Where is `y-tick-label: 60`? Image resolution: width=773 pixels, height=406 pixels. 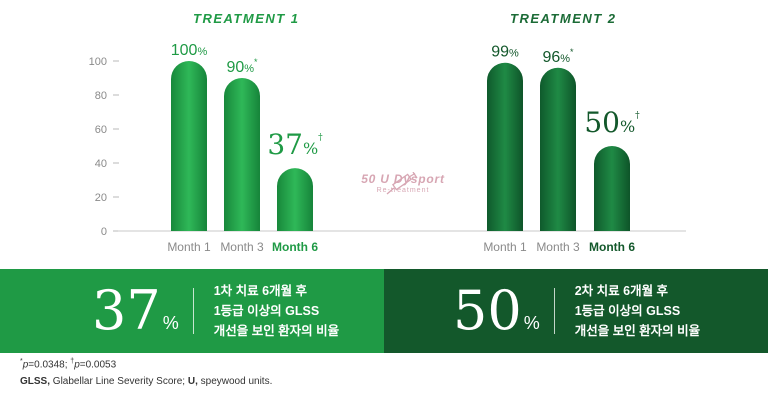
y-tick-label: 60 is located at coordinates (101, 130).